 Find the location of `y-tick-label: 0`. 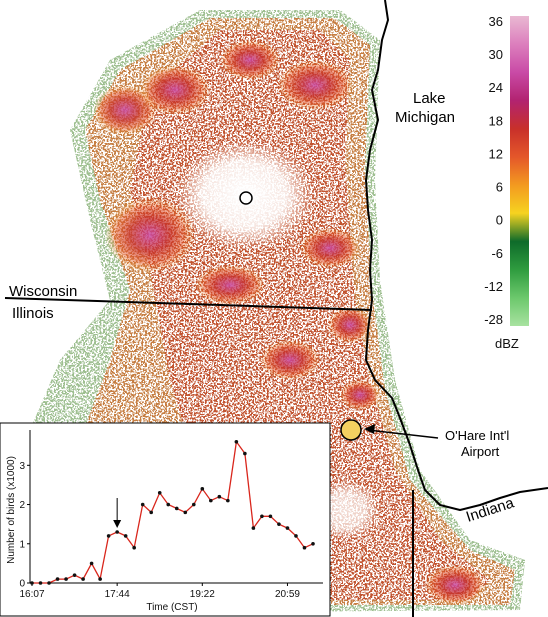

y-tick-label: 0 is located at coordinates (22, 584).